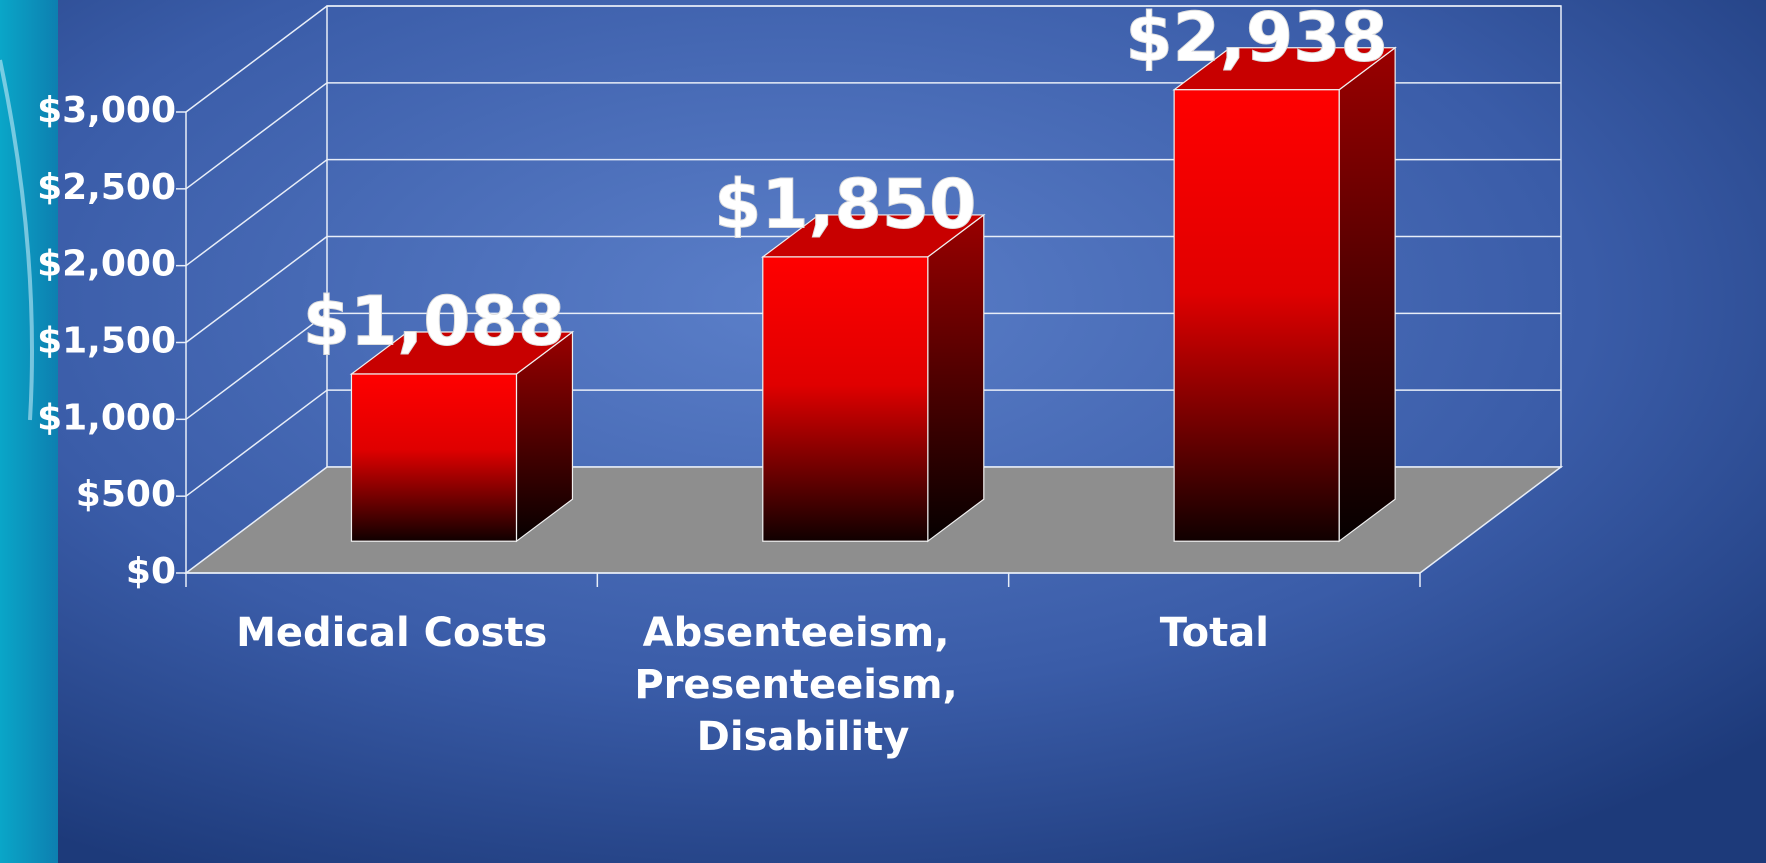 Image resolution: width=1766 pixels, height=863 pixels. Describe the element at coordinates (106, 110) in the screenshot. I see `y-tick-label: $3,000` at that location.